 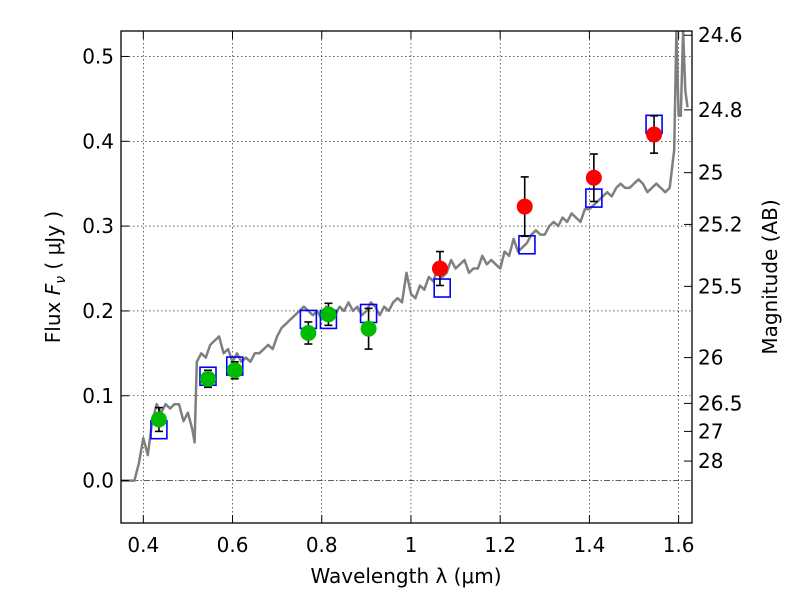 I want to click on x-tick-label: 1, so click(x=411, y=545).